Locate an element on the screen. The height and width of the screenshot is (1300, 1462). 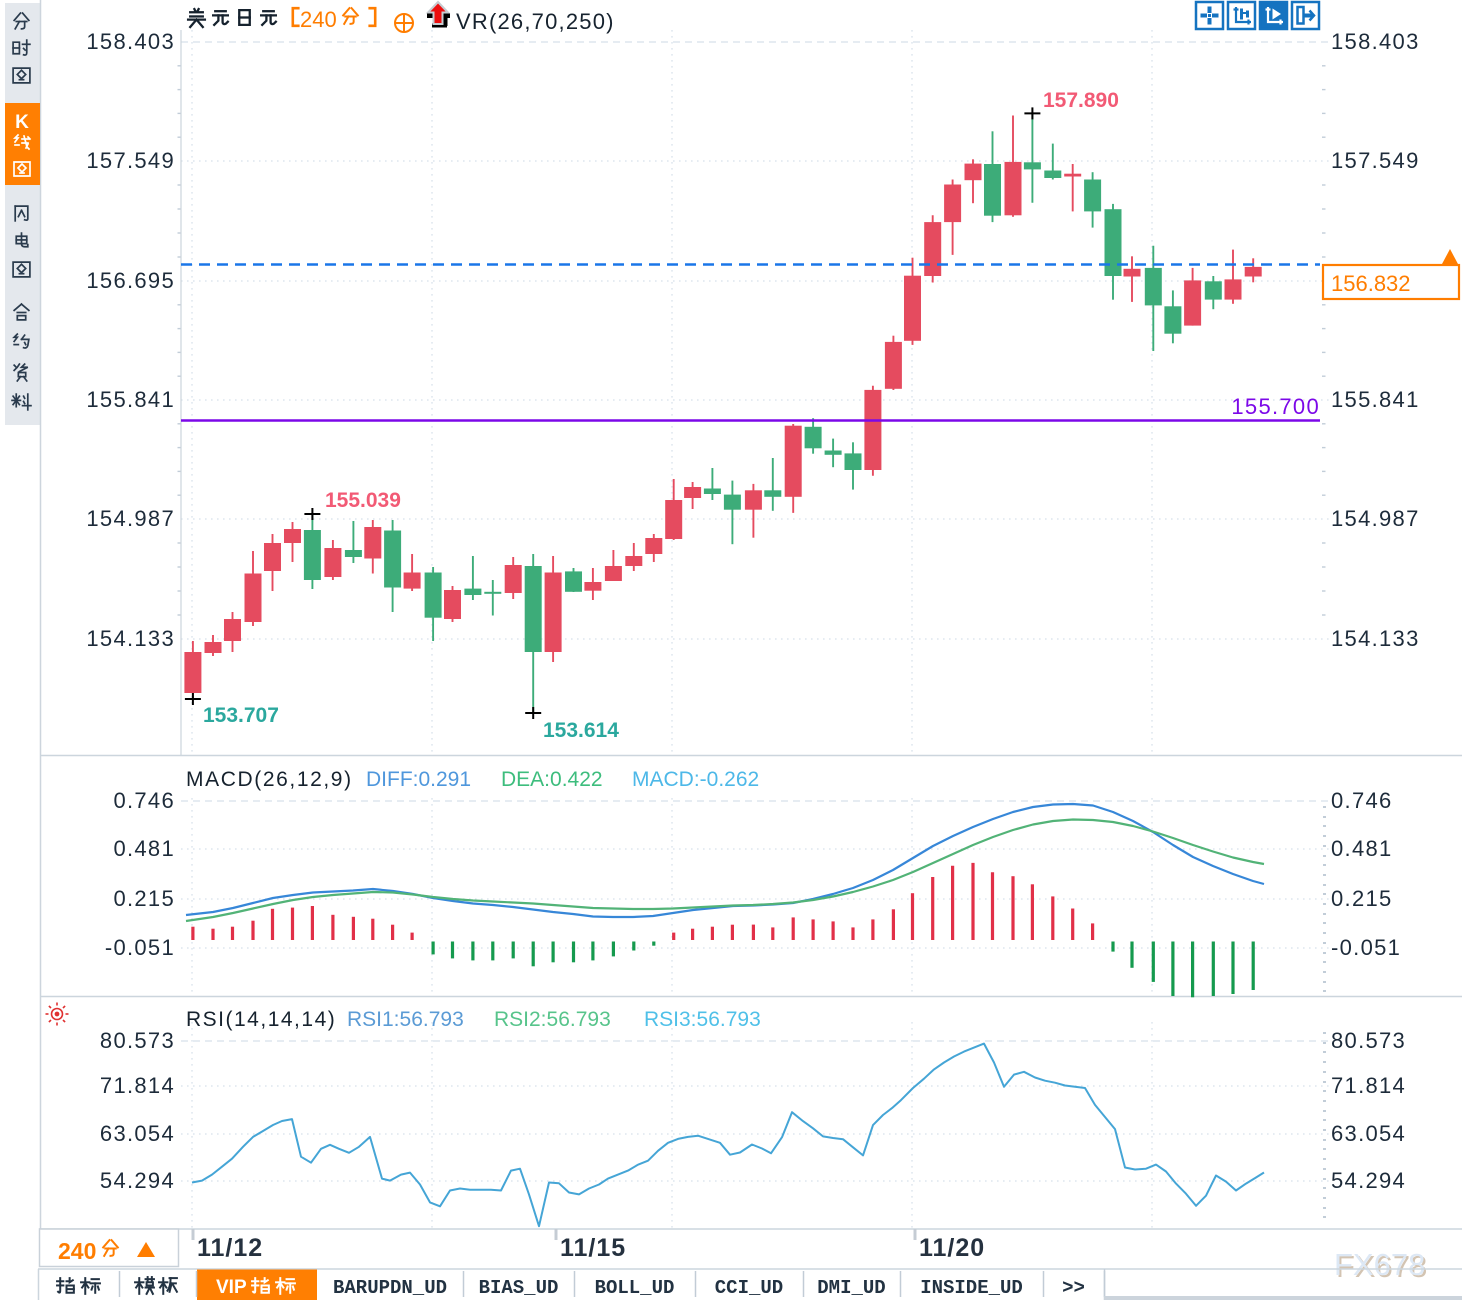
svg-text: RSI2:56.793 is located at coordinates (552, 1019).